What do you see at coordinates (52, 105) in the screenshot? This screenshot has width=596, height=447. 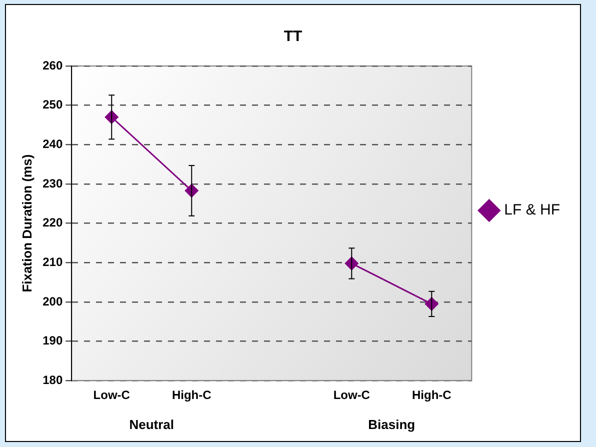 I see `y-tick-label: 250` at bounding box center [52, 105].